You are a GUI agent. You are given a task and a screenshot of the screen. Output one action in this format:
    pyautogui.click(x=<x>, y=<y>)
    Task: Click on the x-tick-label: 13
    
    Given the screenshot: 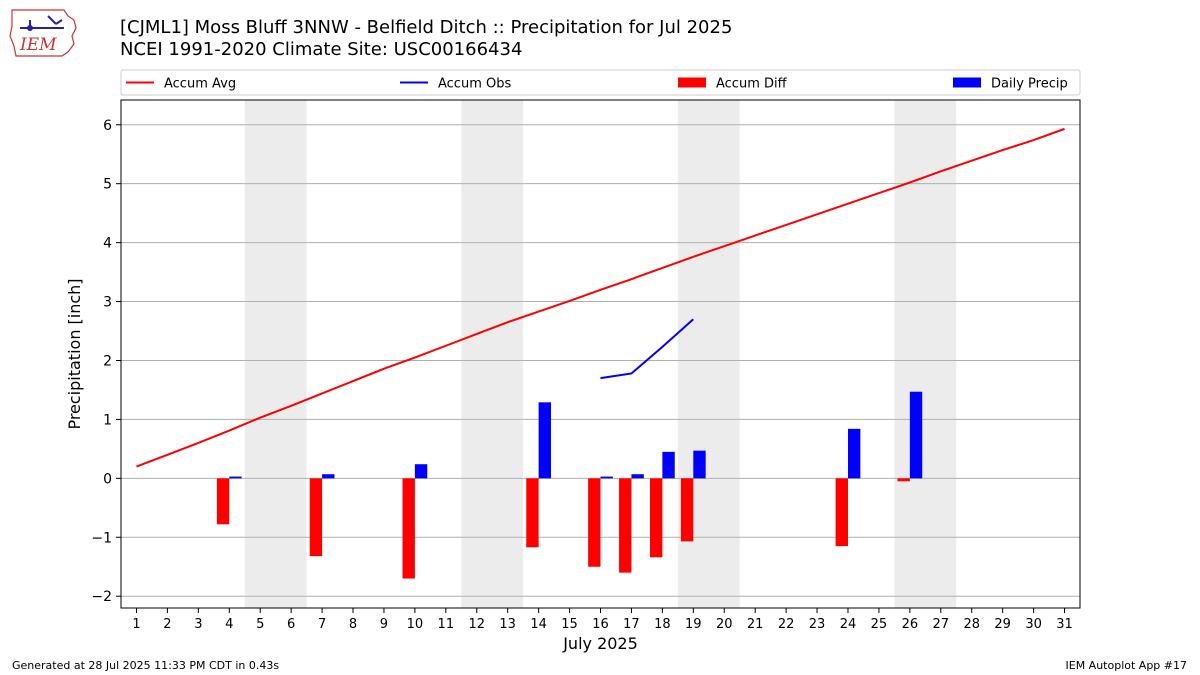 What is the action you would take?
    pyautogui.click(x=507, y=624)
    